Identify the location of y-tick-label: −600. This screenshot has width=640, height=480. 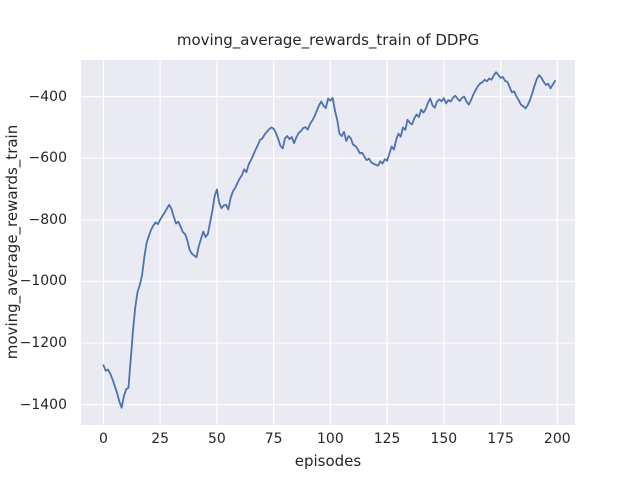
(47, 158).